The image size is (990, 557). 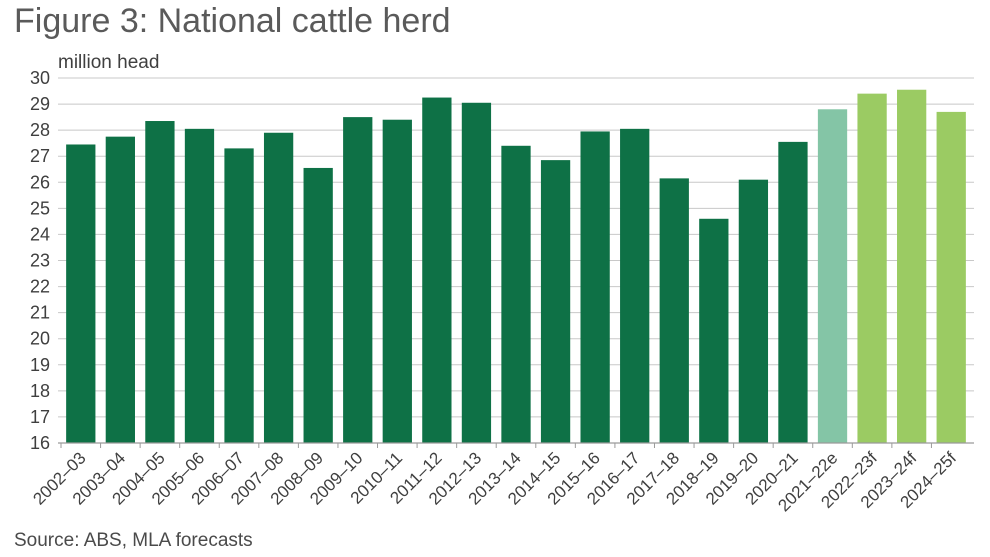 I want to click on y-tick-label: 28, so click(x=40, y=130).